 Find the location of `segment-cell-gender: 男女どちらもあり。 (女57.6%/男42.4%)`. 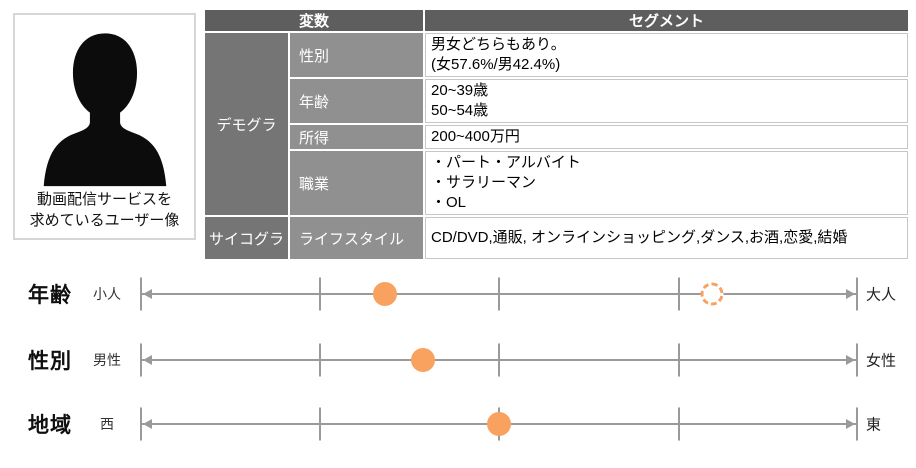

segment-cell-gender: 男女どちらもあり。 (女57.6%/男42.4%) is located at coordinates (666, 55).